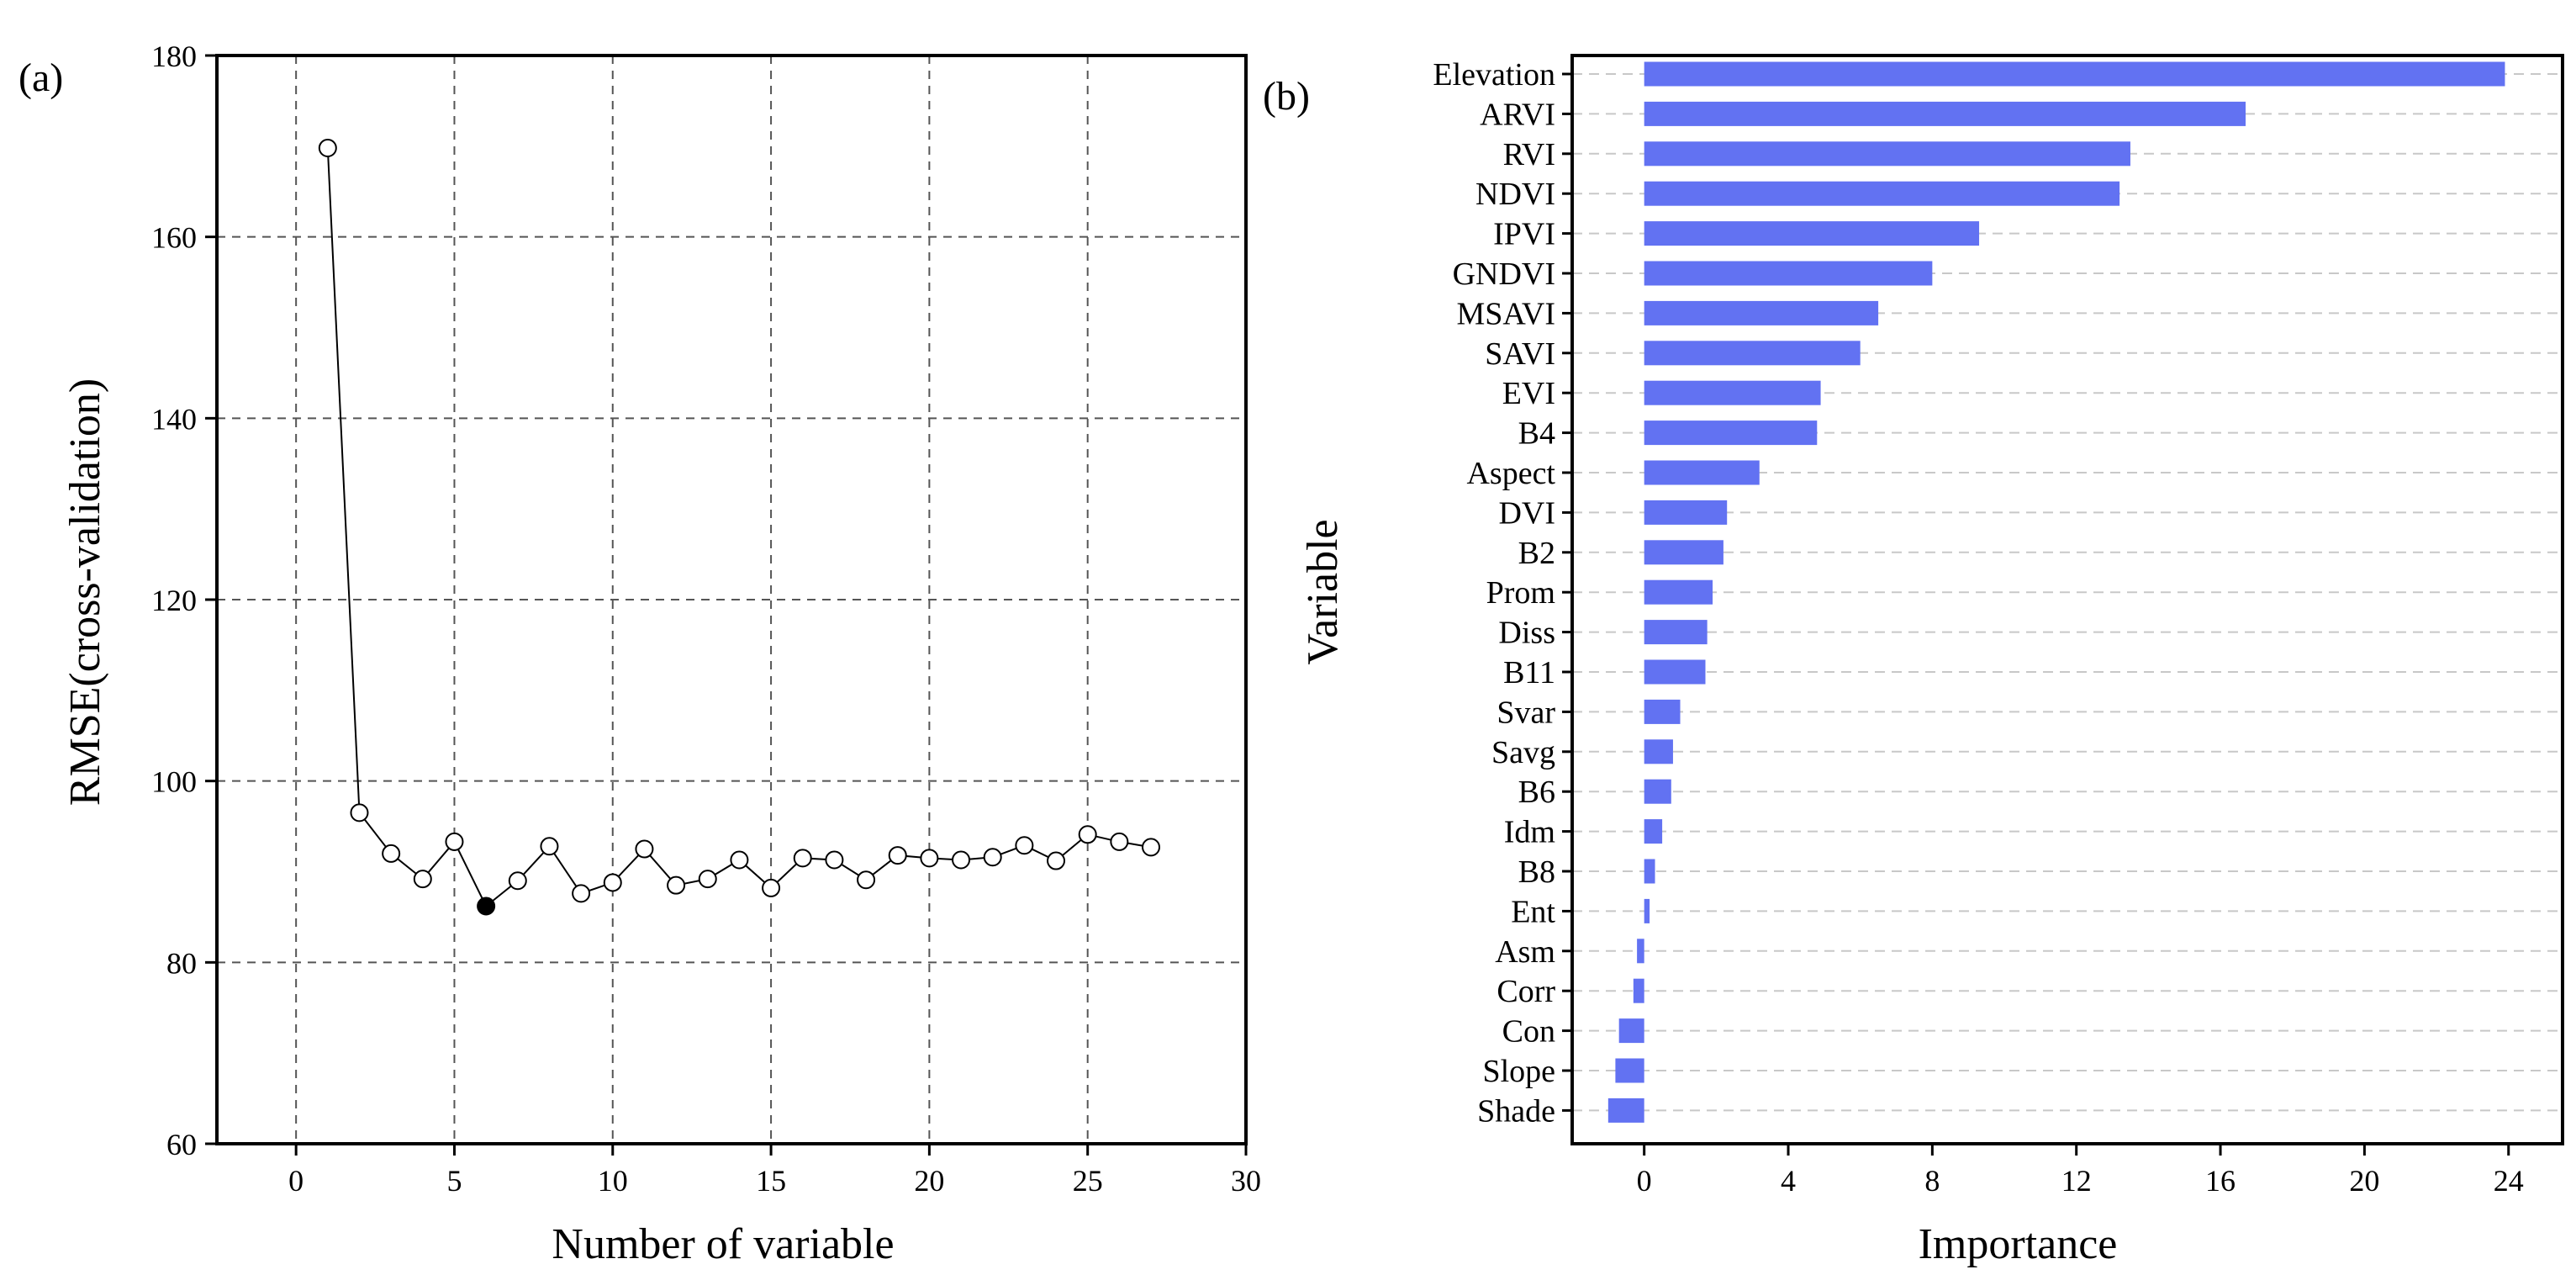 The height and width of the screenshot is (1280, 2576). Describe the element at coordinates (1519, 1071) in the screenshot. I see `variable-label: Slope` at that location.